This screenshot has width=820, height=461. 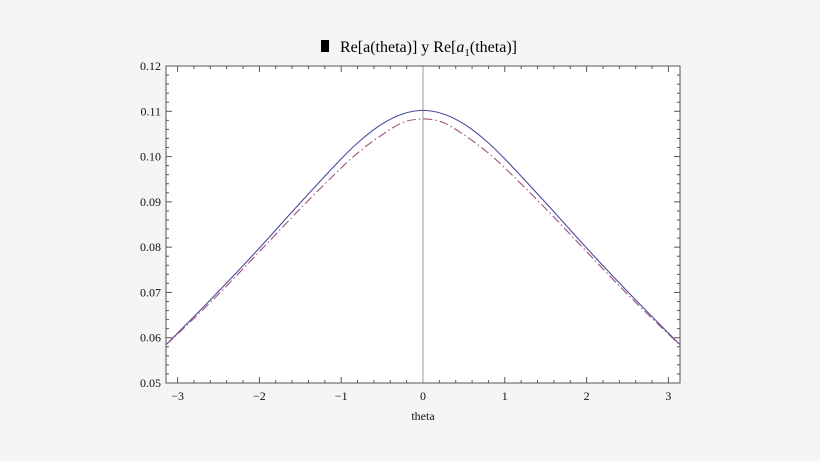 What do you see at coordinates (150, 66) in the screenshot?
I see `y-tick-label: 0.12` at bounding box center [150, 66].